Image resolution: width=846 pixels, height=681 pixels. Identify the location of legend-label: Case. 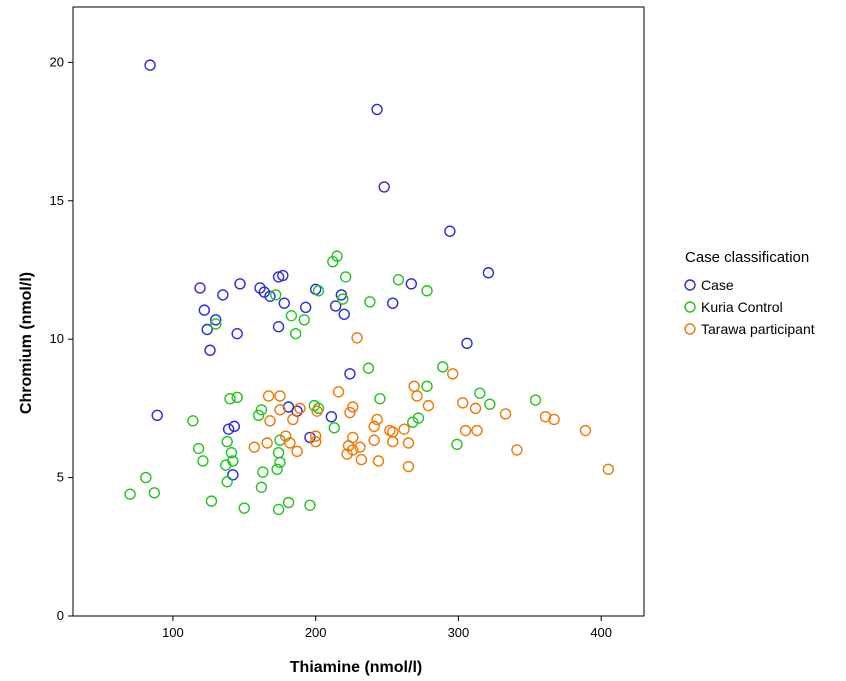
(717, 285).